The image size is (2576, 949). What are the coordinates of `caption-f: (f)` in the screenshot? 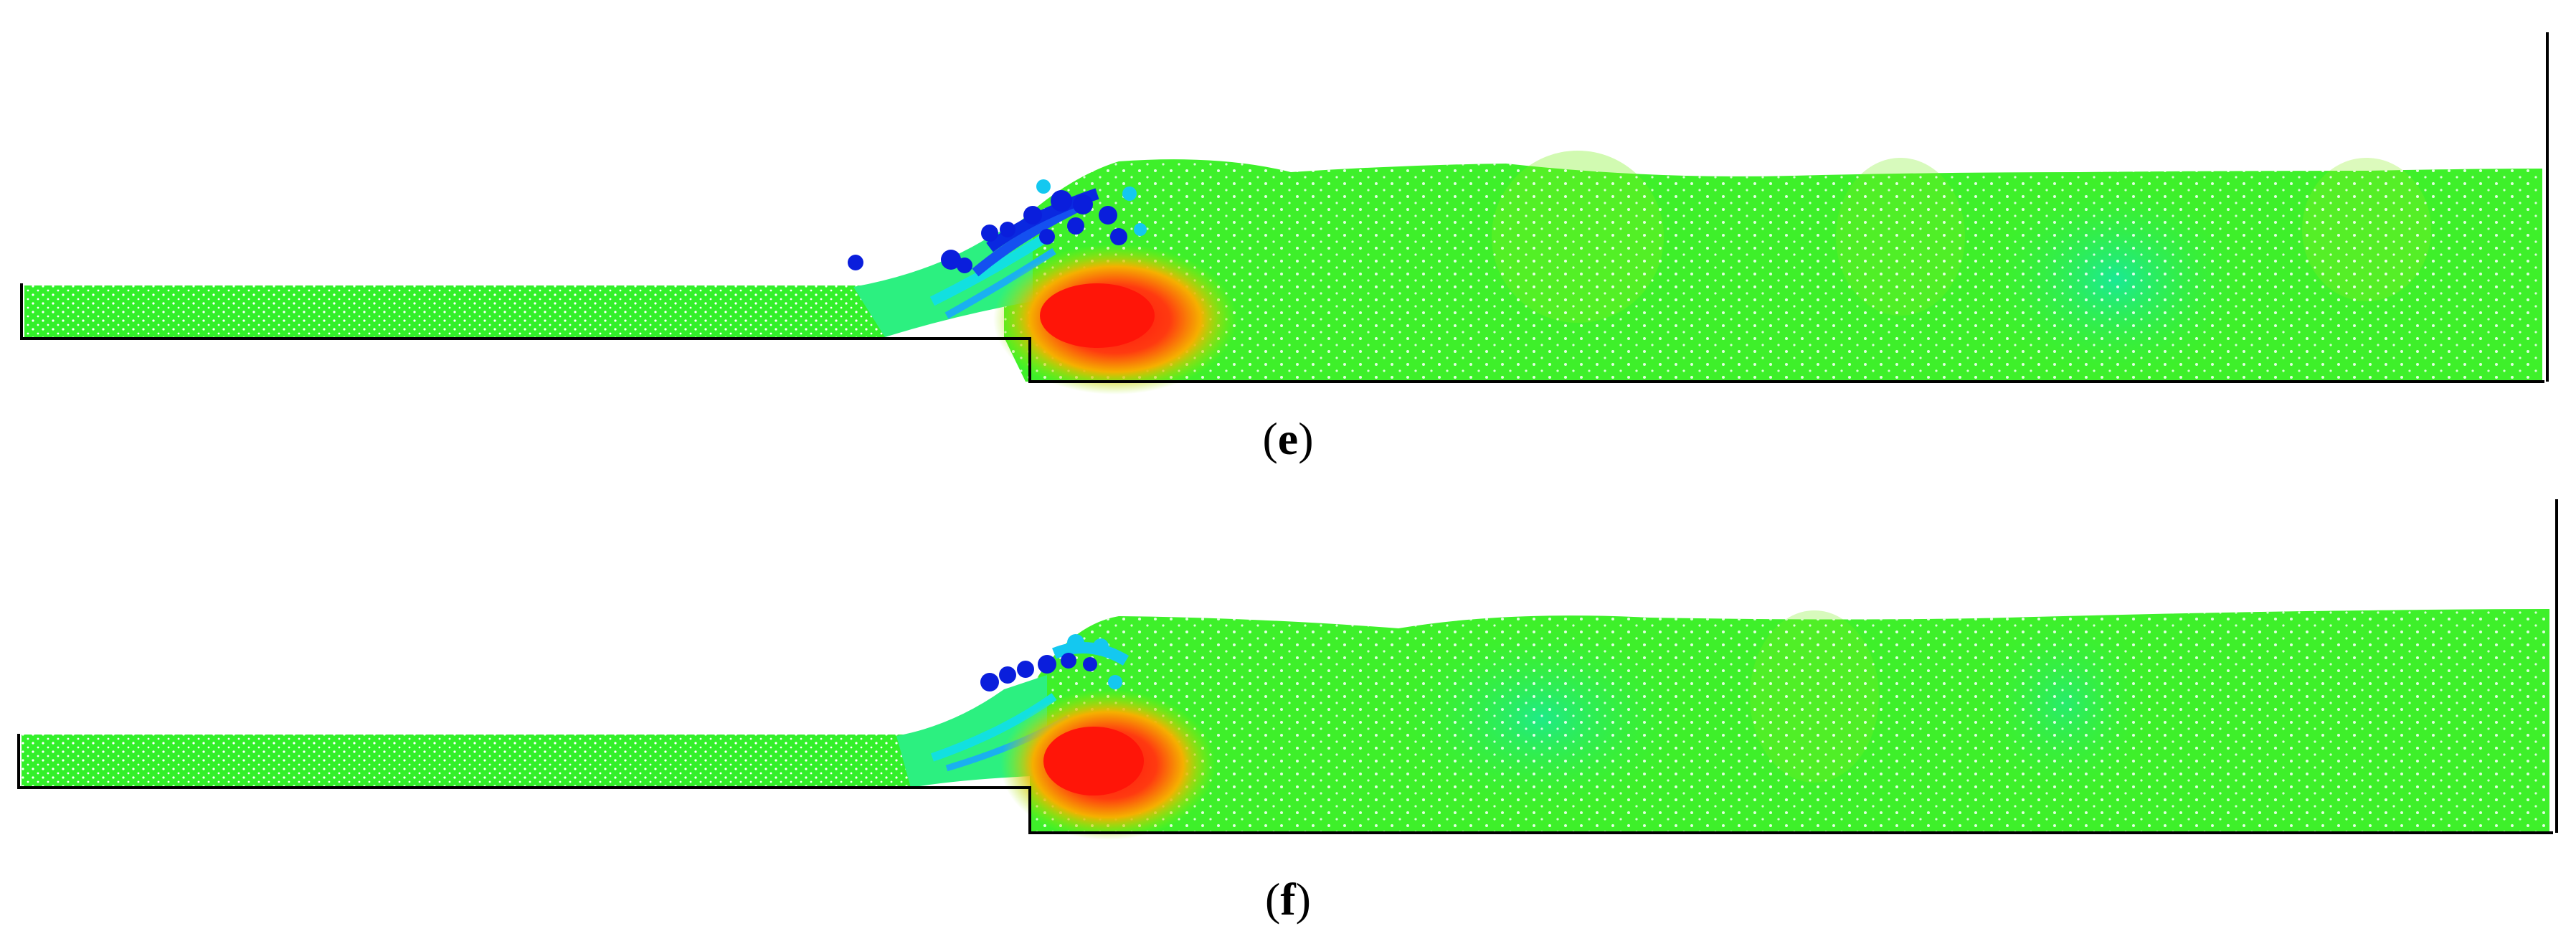 It's located at (1288, 900).